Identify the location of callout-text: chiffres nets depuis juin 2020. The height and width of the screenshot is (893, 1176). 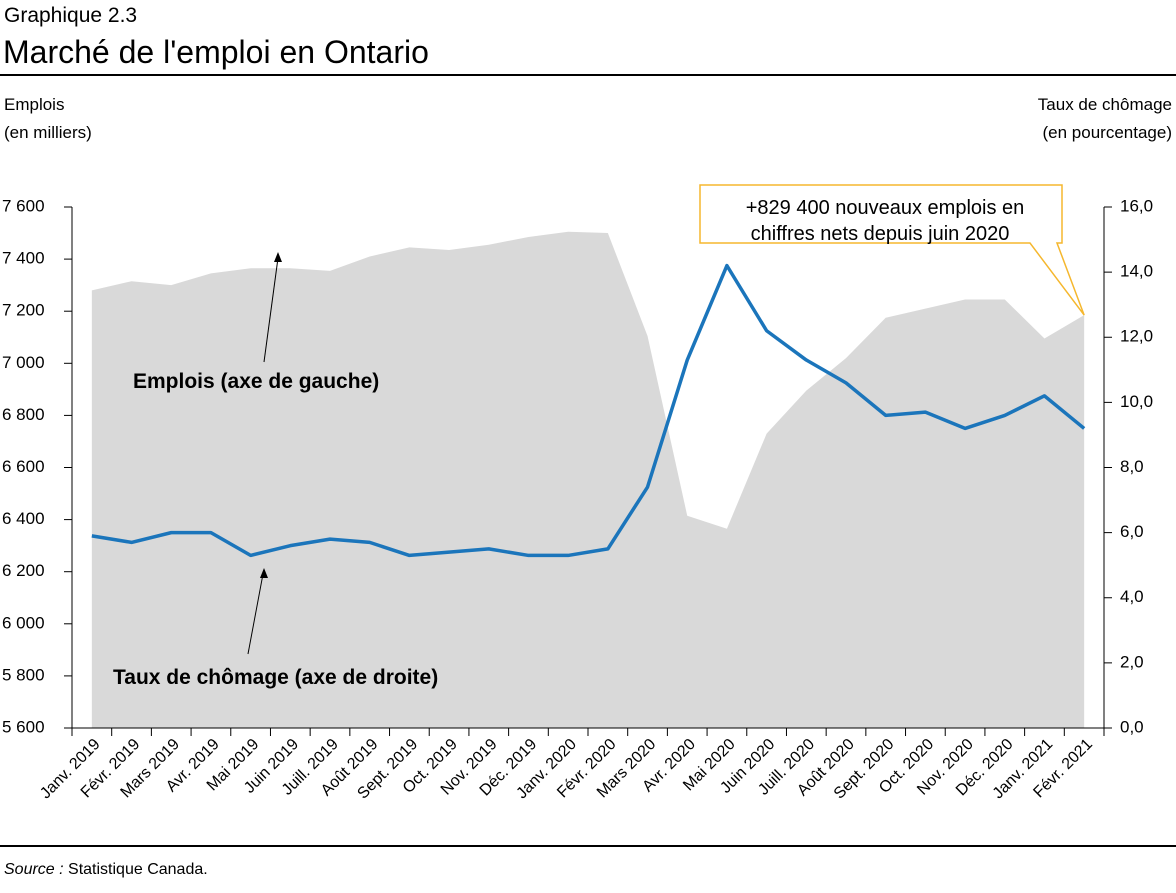
(880, 234).